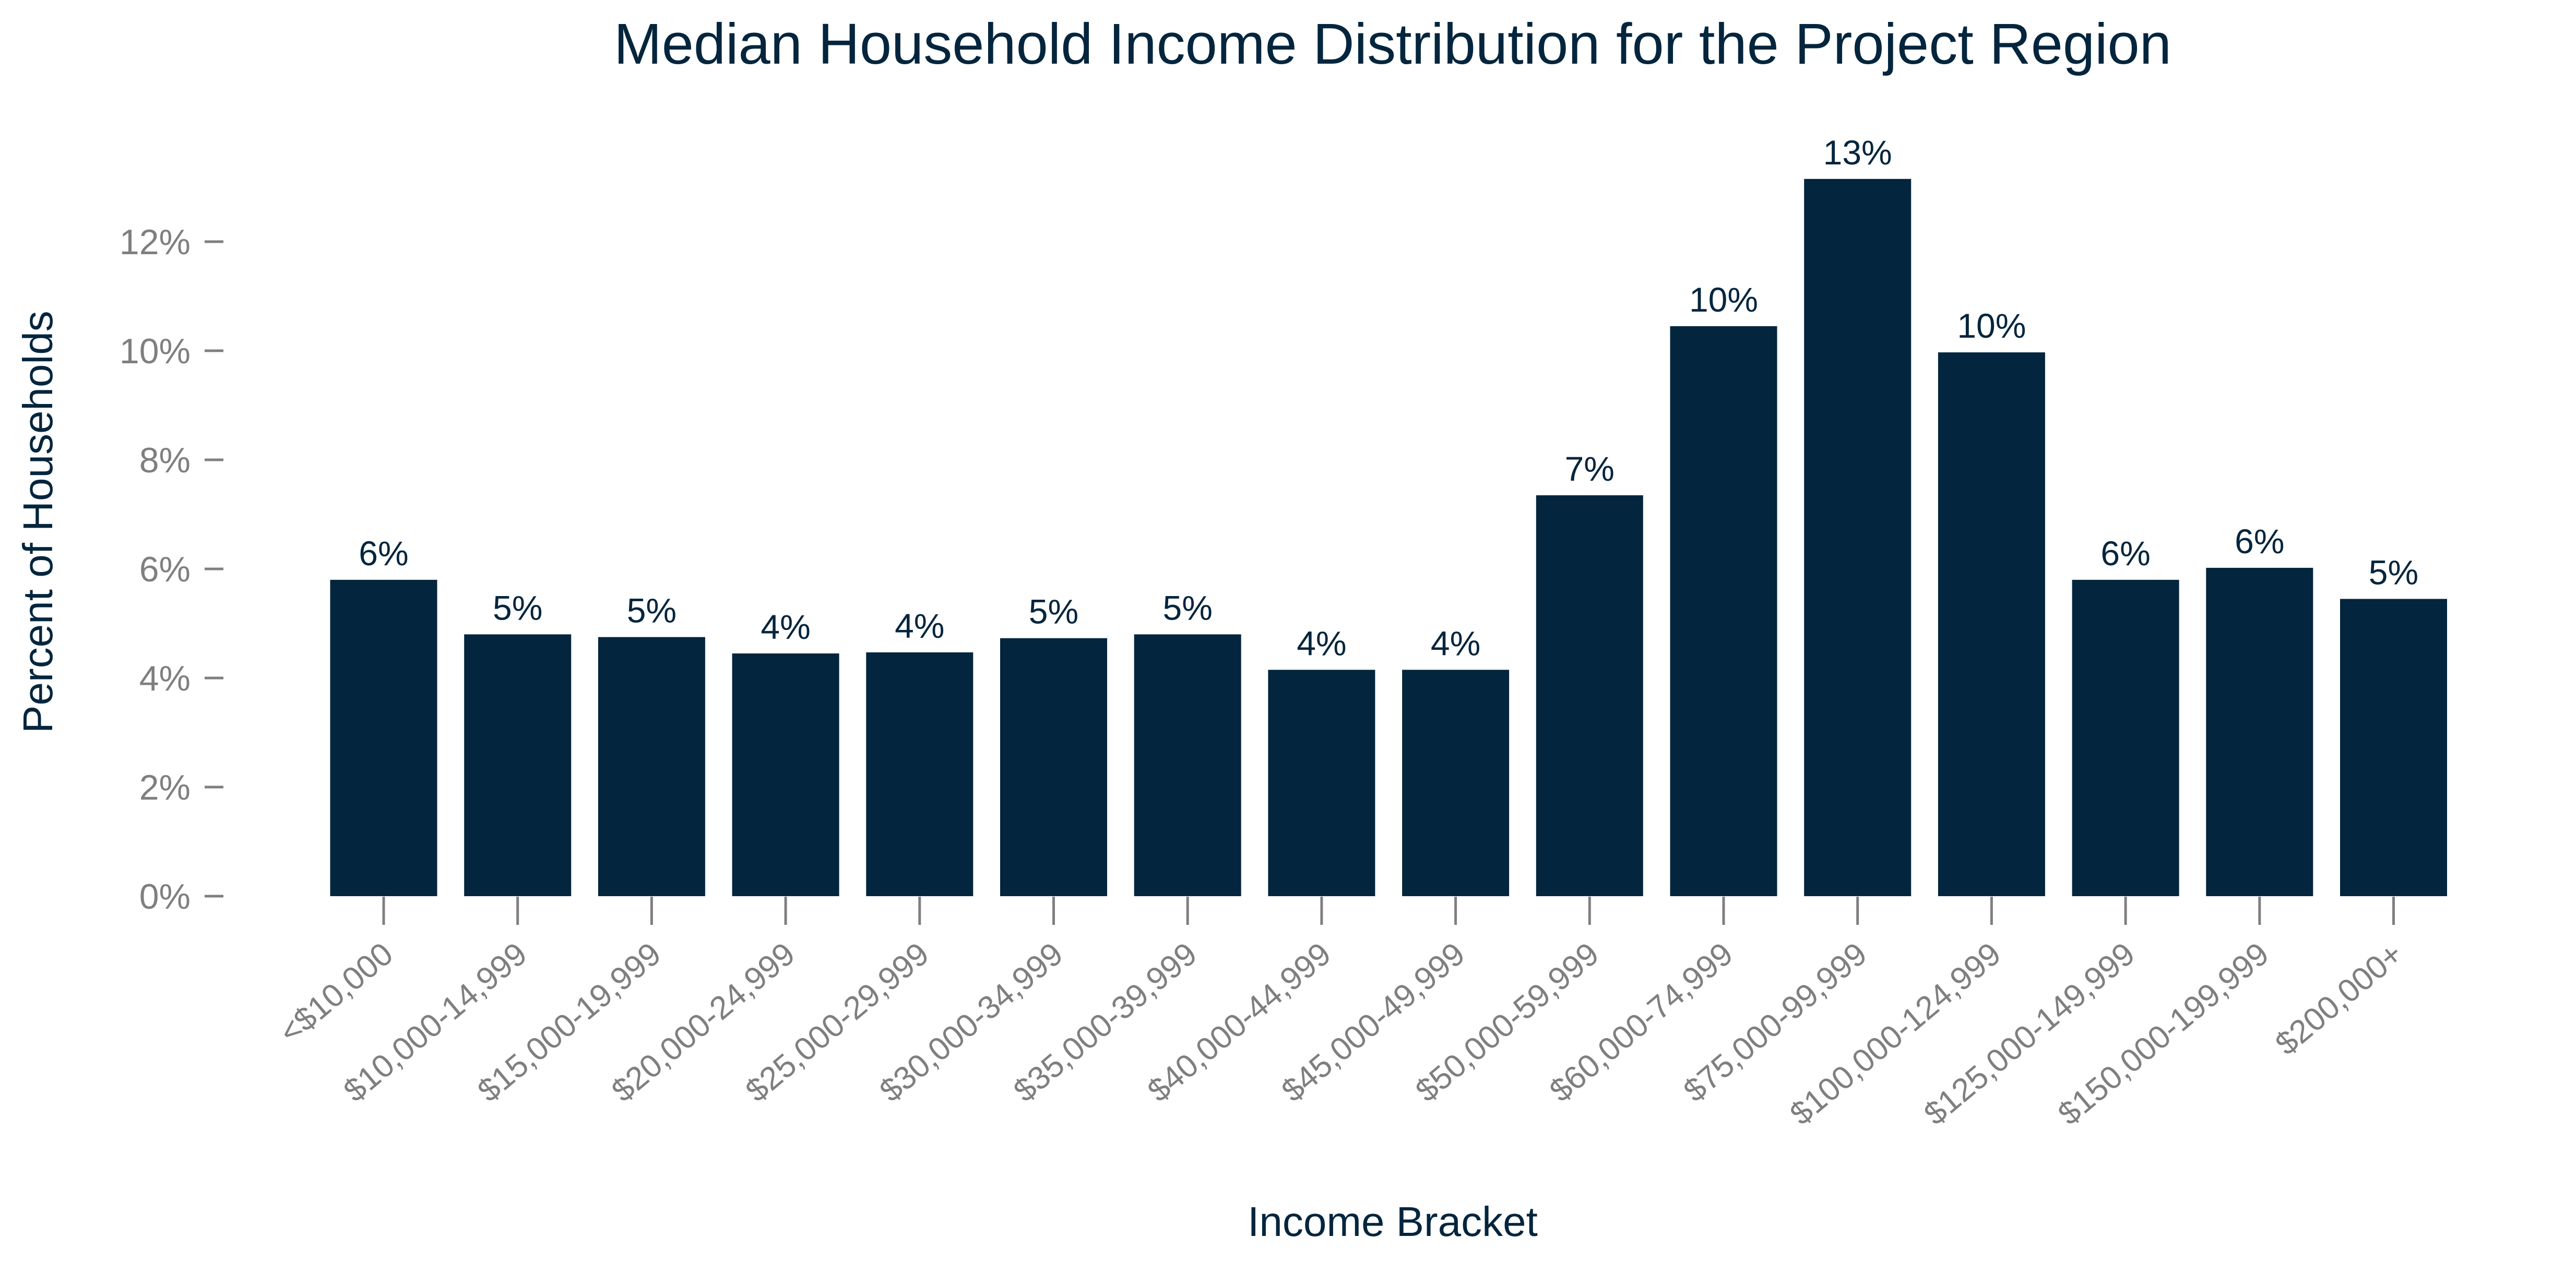 The height and width of the screenshot is (1273, 2576). I want to click on y-tick-label: 12%, so click(155, 242).